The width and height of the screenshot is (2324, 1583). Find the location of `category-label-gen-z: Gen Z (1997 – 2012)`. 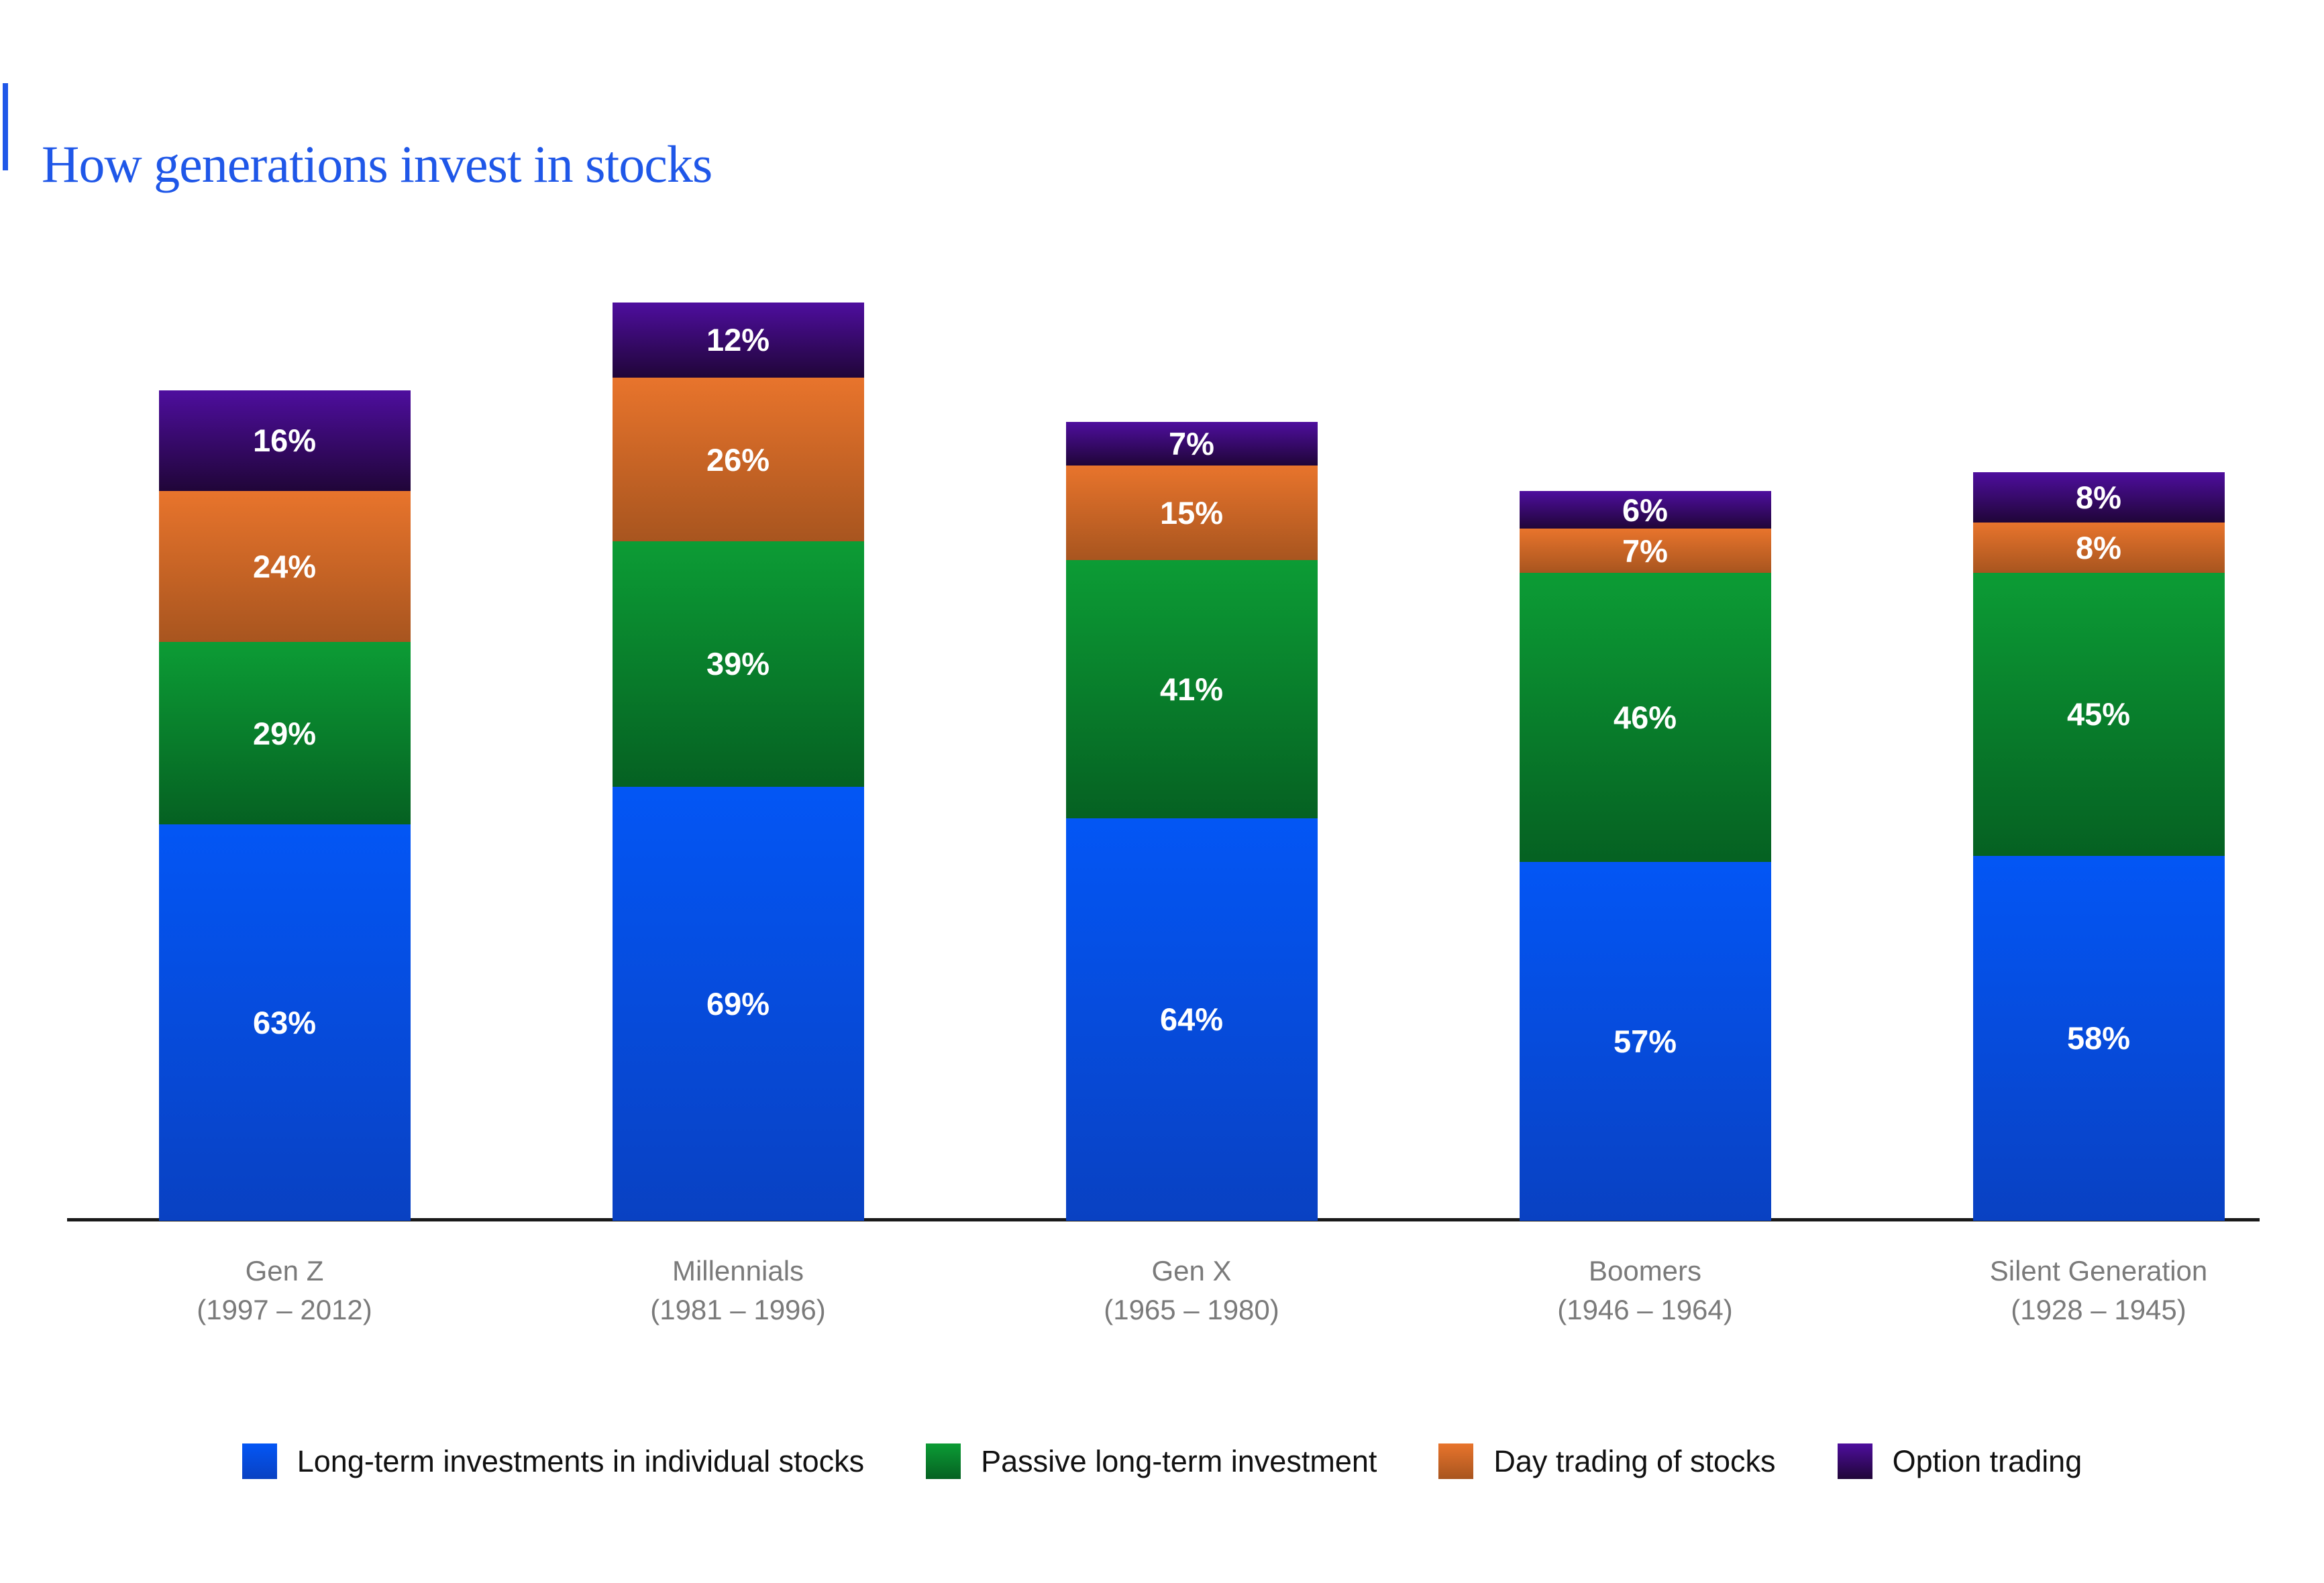

category-label-gen-z: Gen Z (1997 – 2012) is located at coordinates (284, 1290).